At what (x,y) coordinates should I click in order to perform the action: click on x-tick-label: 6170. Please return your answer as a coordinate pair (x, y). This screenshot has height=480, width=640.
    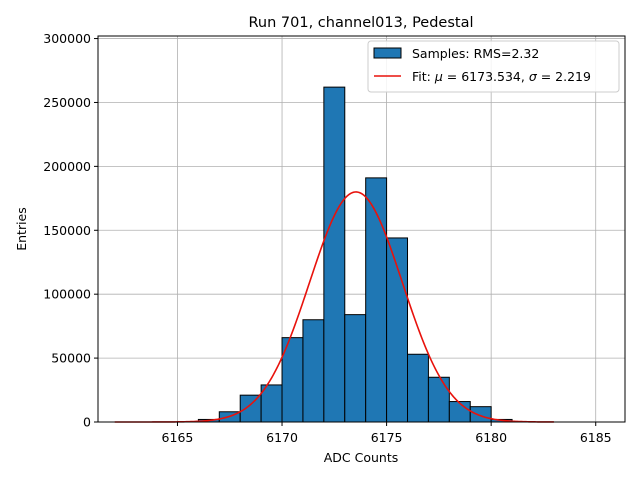
    Looking at the image, I should click on (282, 437).